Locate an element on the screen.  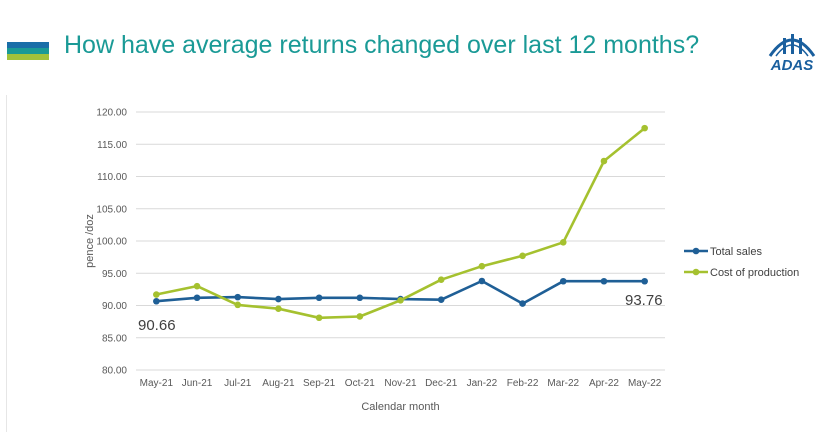
y-tick-label: 80.00 is located at coordinates (114, 371).